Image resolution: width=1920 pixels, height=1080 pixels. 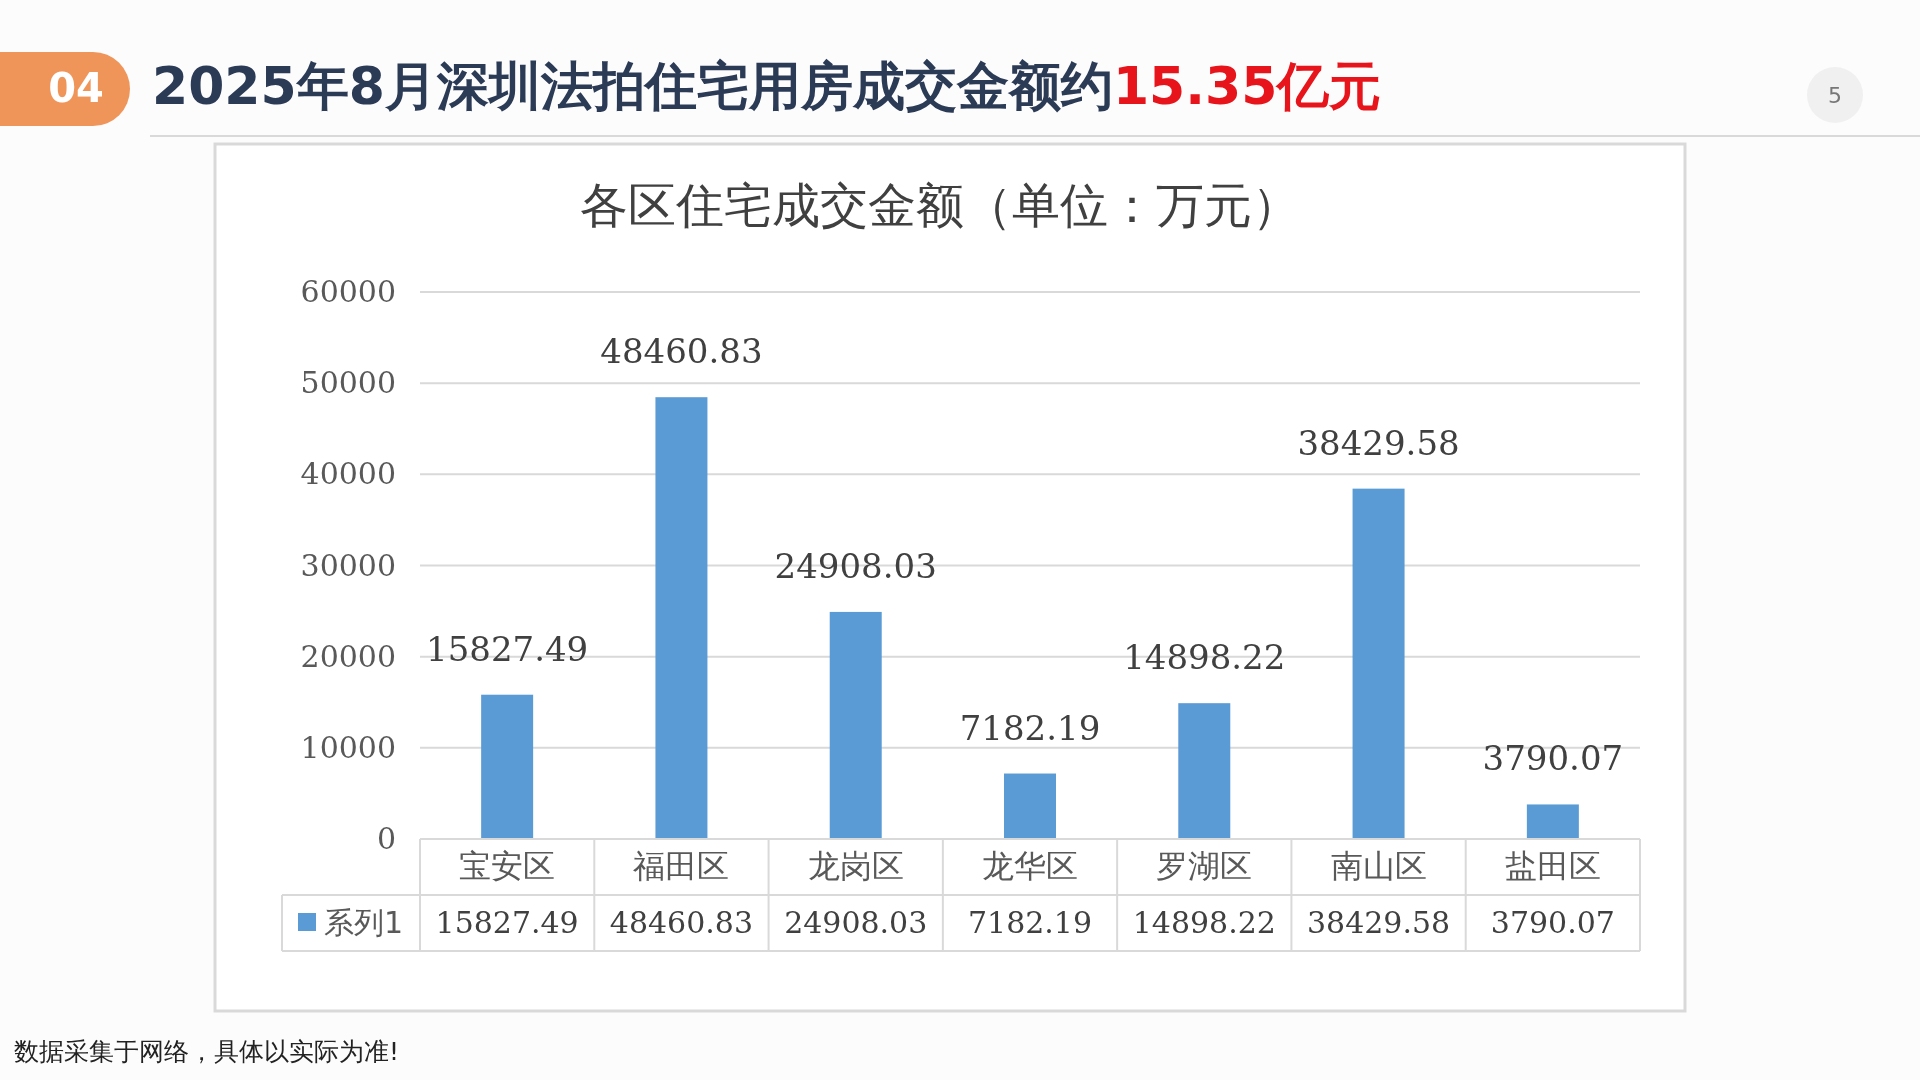 What do you see at coordinates (348, 383) in the screenshot?
I see `y-tick-label: 50000` at bounding box center [348, 383].